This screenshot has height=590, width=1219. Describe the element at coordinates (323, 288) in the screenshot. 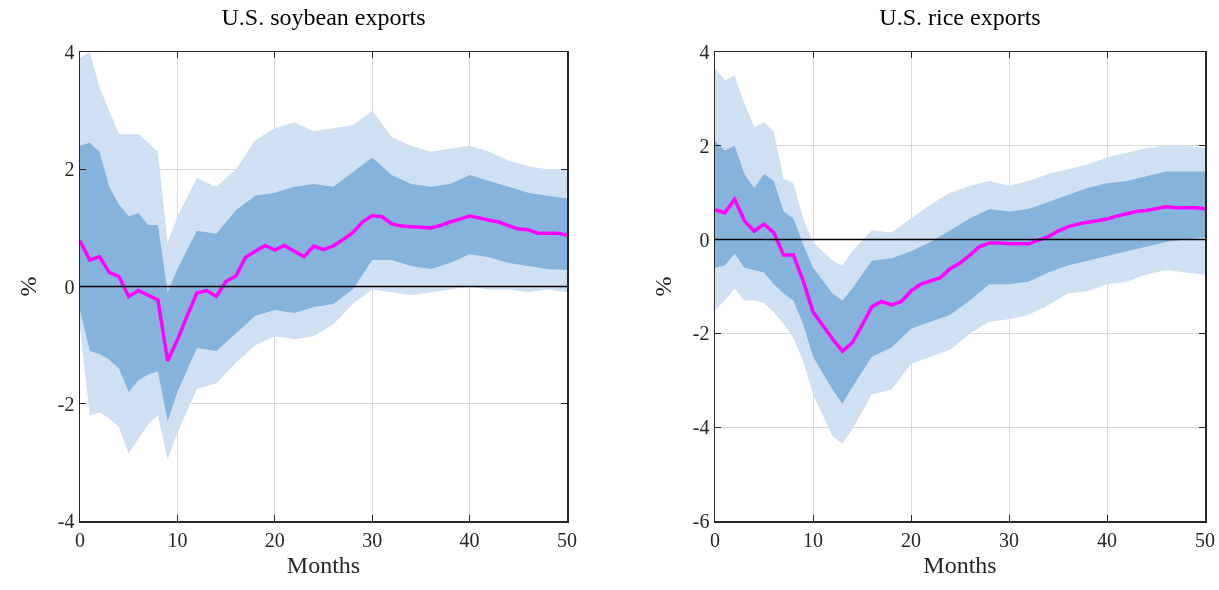

I see `line-series` at that location.